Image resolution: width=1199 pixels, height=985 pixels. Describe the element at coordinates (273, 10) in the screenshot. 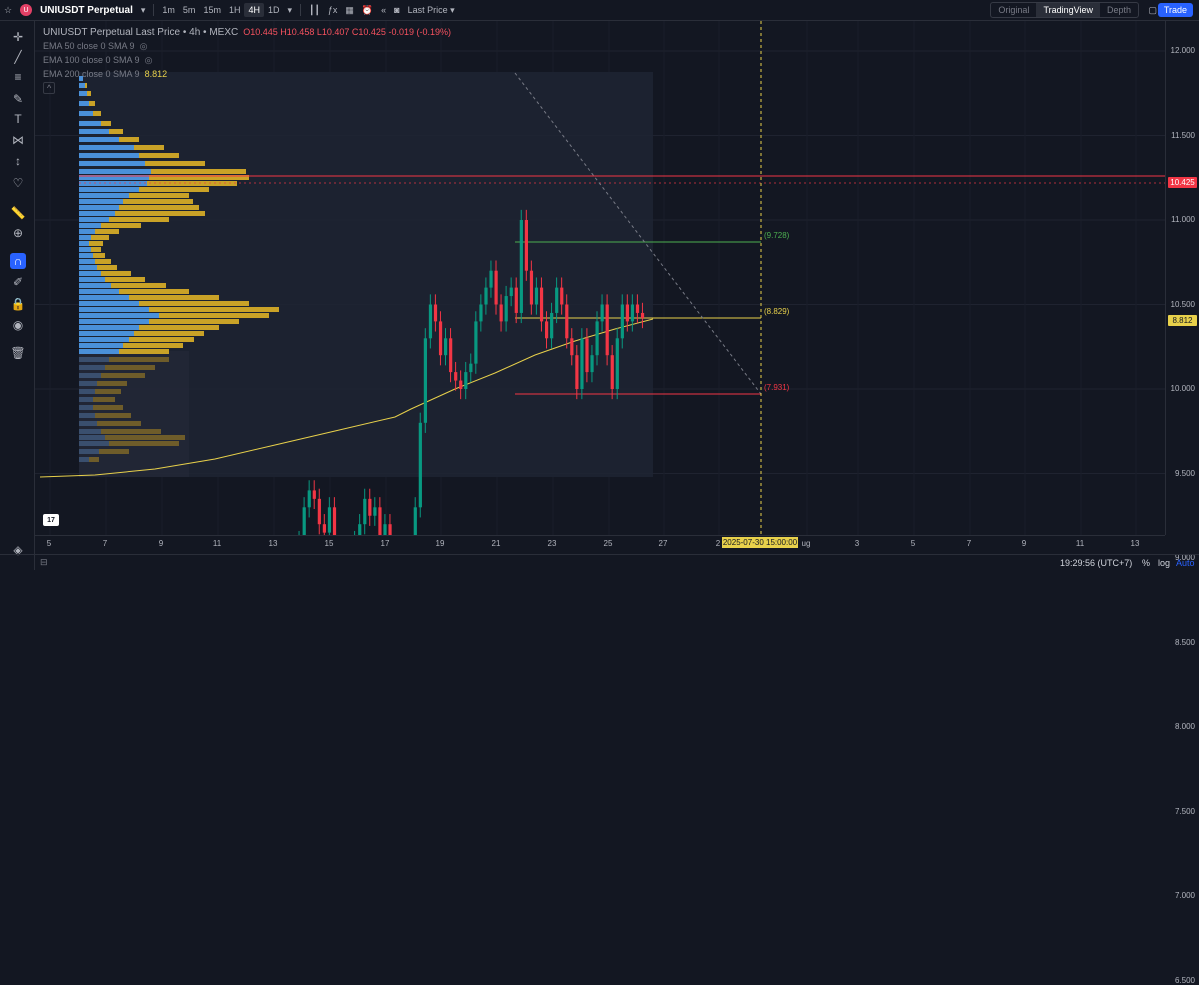

I see `timeframe-1d: 1D` at that location.